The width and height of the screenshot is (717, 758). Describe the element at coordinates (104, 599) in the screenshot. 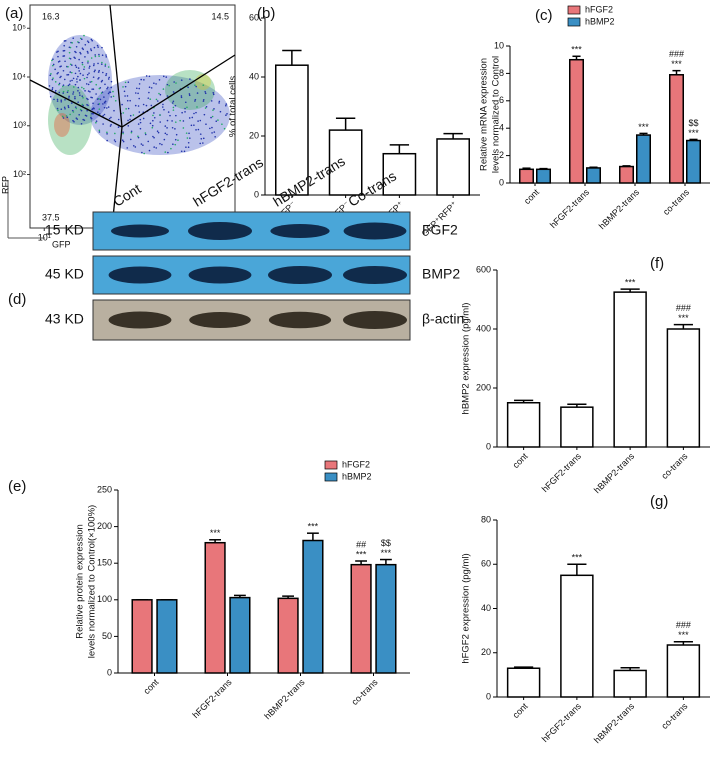

I see `y-tick-label: 100` at that location.